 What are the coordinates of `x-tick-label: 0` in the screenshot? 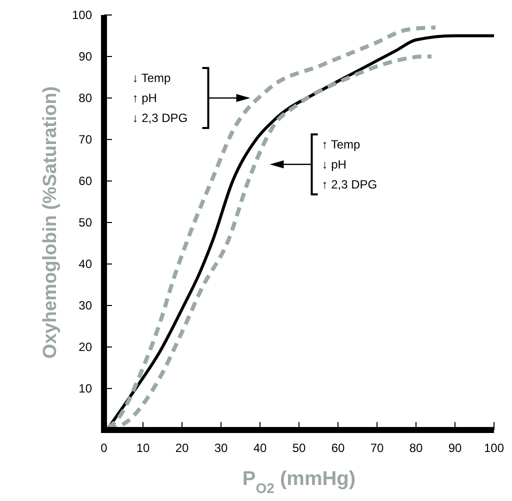 It's located at (104, 448).